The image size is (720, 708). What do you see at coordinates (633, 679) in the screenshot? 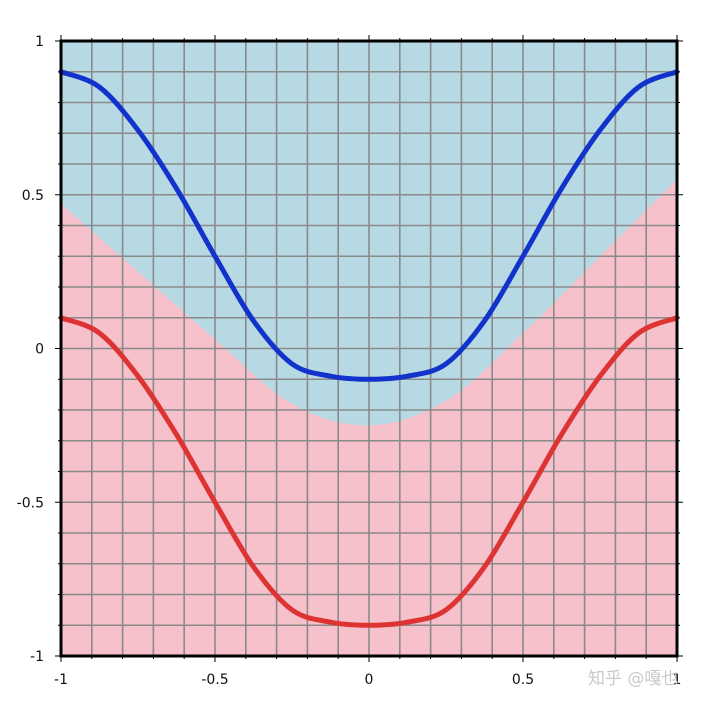
I see `watermark: 知乎 @嘎也` at bounding box center [633, 679].